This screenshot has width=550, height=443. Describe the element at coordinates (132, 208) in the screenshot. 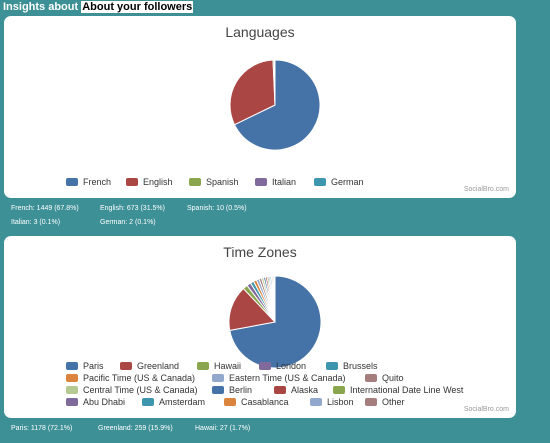

I see `stat-english: English: 673 (31.5%)` at that location.